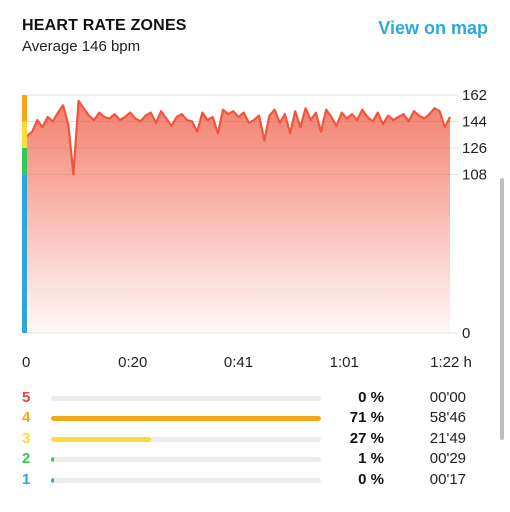 The height and width of the screenshot is (512, 510). I want to click on zone-number: 2, so click(26, 458).